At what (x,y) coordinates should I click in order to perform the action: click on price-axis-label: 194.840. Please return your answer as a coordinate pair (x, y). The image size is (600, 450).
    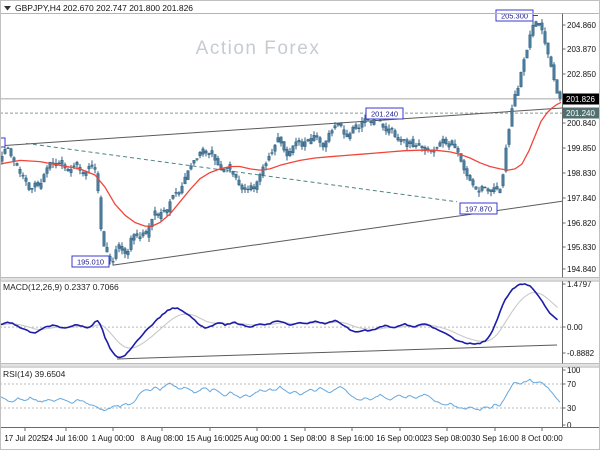
    Looking at the image, I should click on (581, 269).